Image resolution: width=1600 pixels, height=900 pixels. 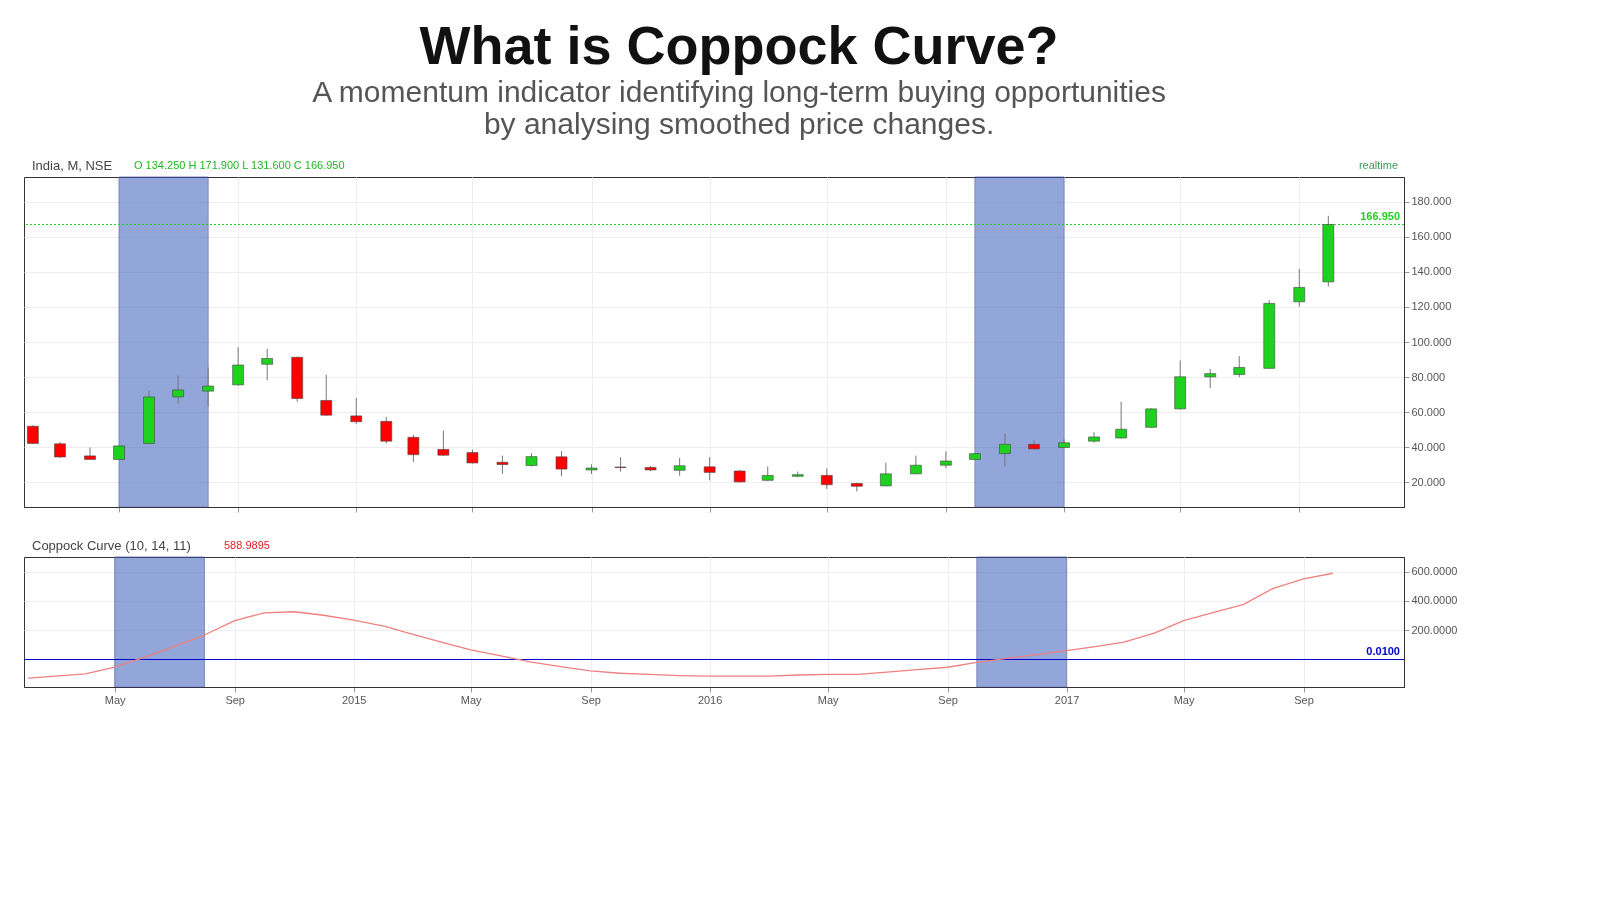 I want to click on y-tick-label: 400.0000, so click(x=1434, y=600).